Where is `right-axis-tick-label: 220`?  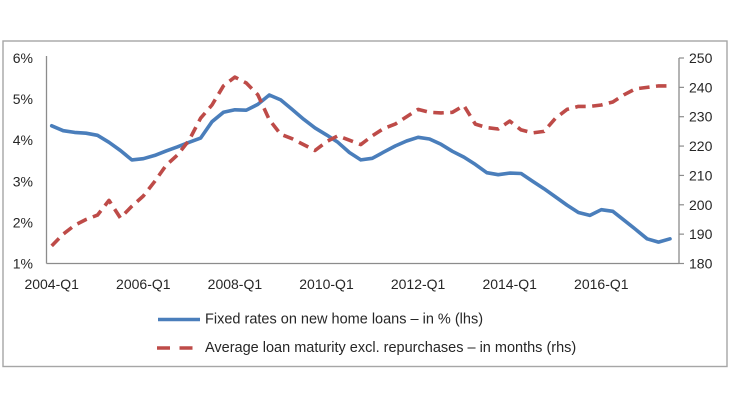
right-axis-tick-label: 220 is located at coordinates (701, 146).